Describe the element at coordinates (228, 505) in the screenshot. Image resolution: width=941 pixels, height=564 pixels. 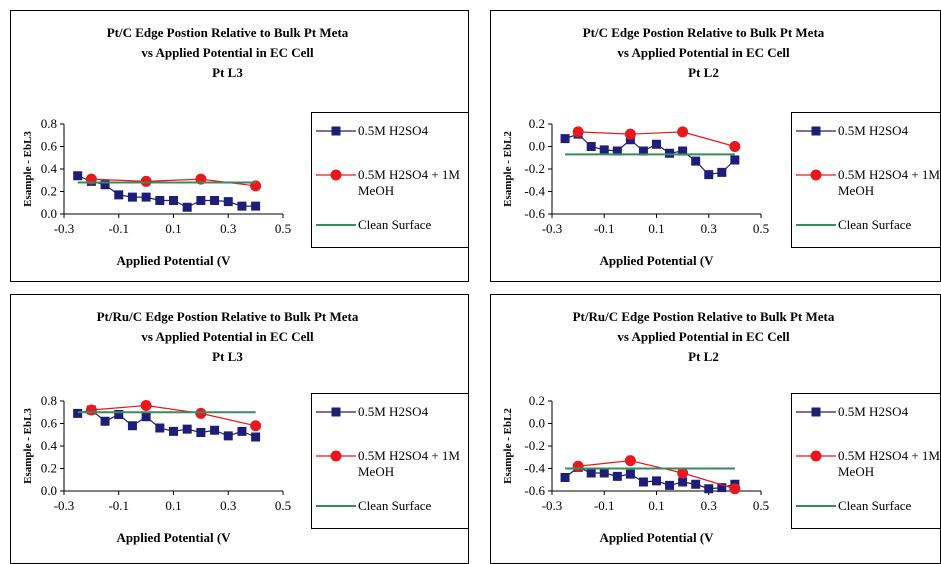
I see `x-tick-label: 0.3` at that location.